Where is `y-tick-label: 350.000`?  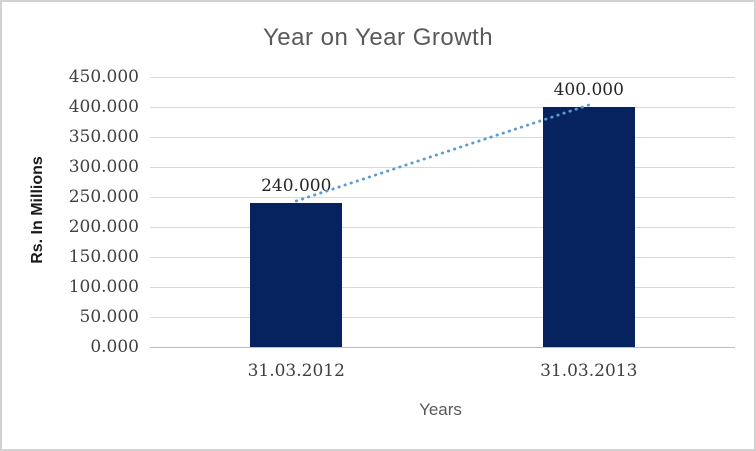
y-tick-label: 350.000 is located at coordinates (103, 137).